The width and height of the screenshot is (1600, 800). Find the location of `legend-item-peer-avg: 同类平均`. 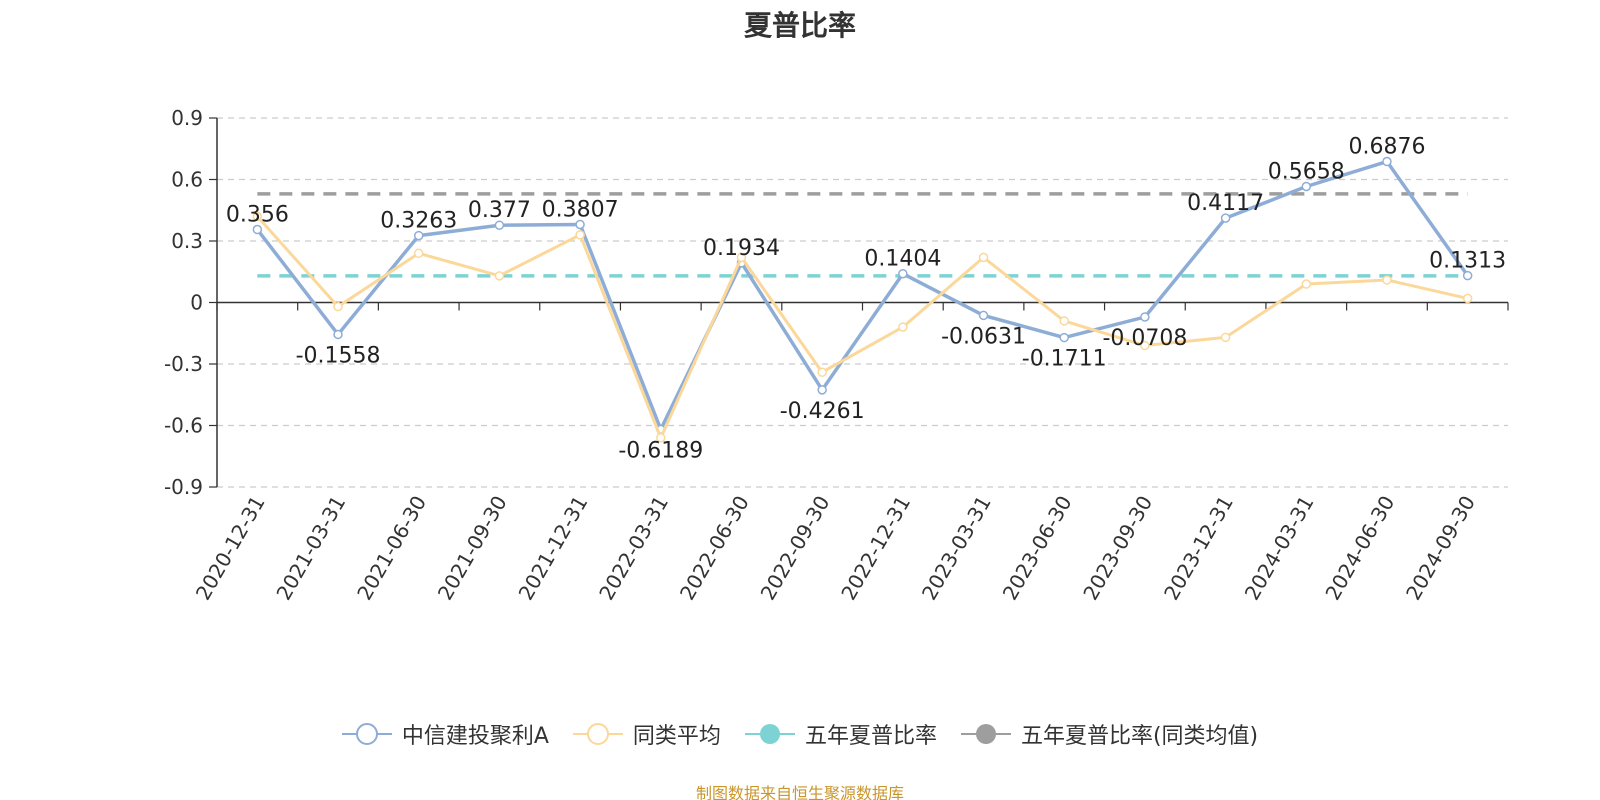

legend-item-peer-avg: 同类平均 is located at coordinates (646, 734).